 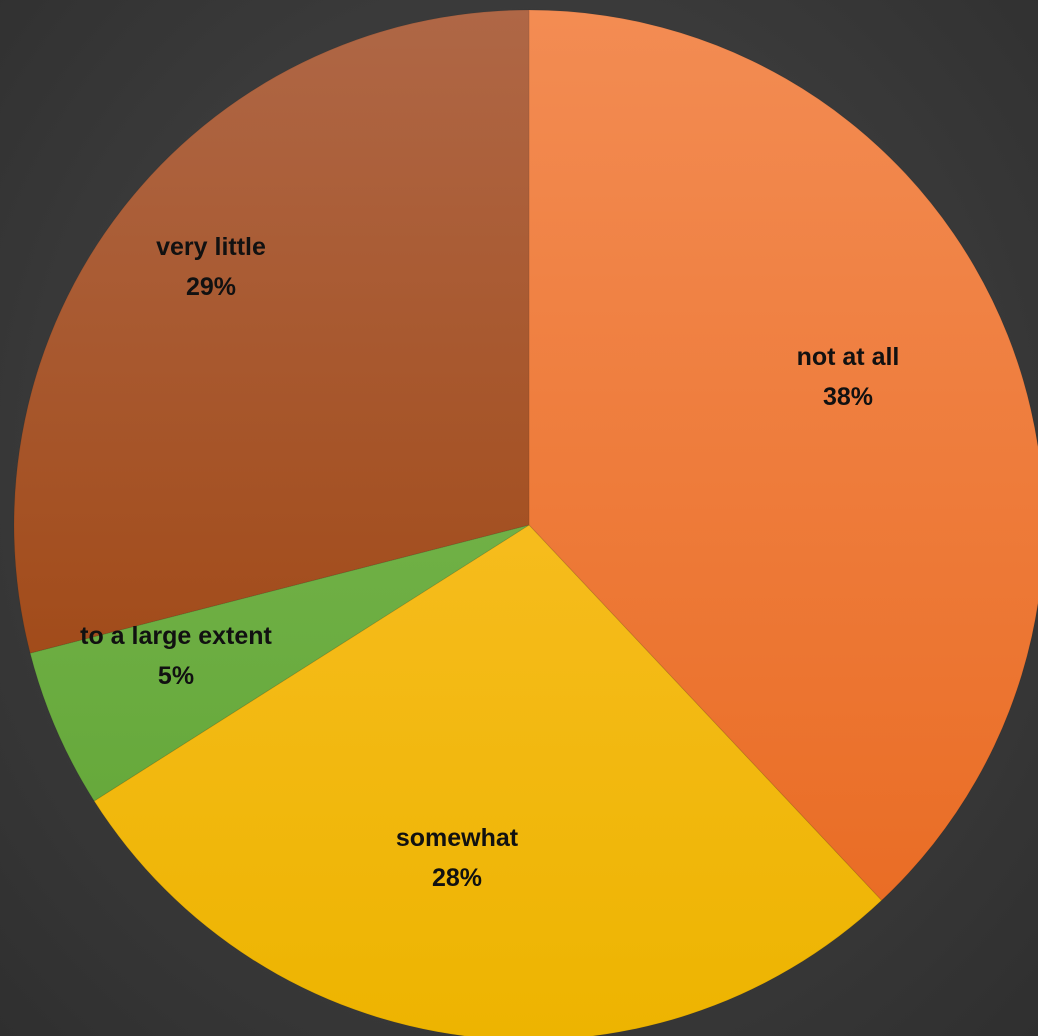 I want to click on slice-value-label-to-a-large-extent: 5%, so click(x=176, y=676).